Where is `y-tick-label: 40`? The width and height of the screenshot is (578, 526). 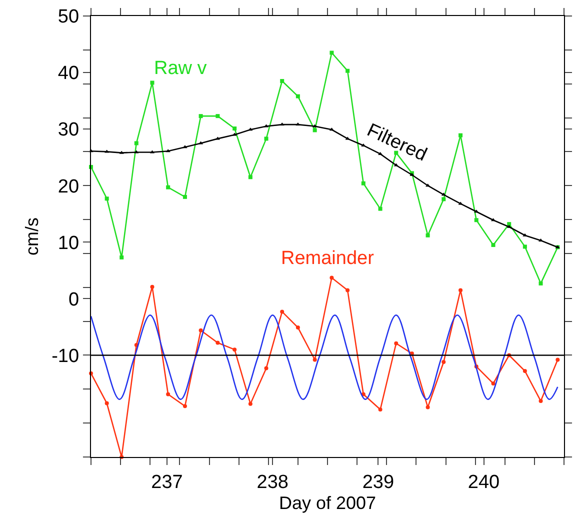 y-tick-label: 40 is located at coordinates (69, 73).